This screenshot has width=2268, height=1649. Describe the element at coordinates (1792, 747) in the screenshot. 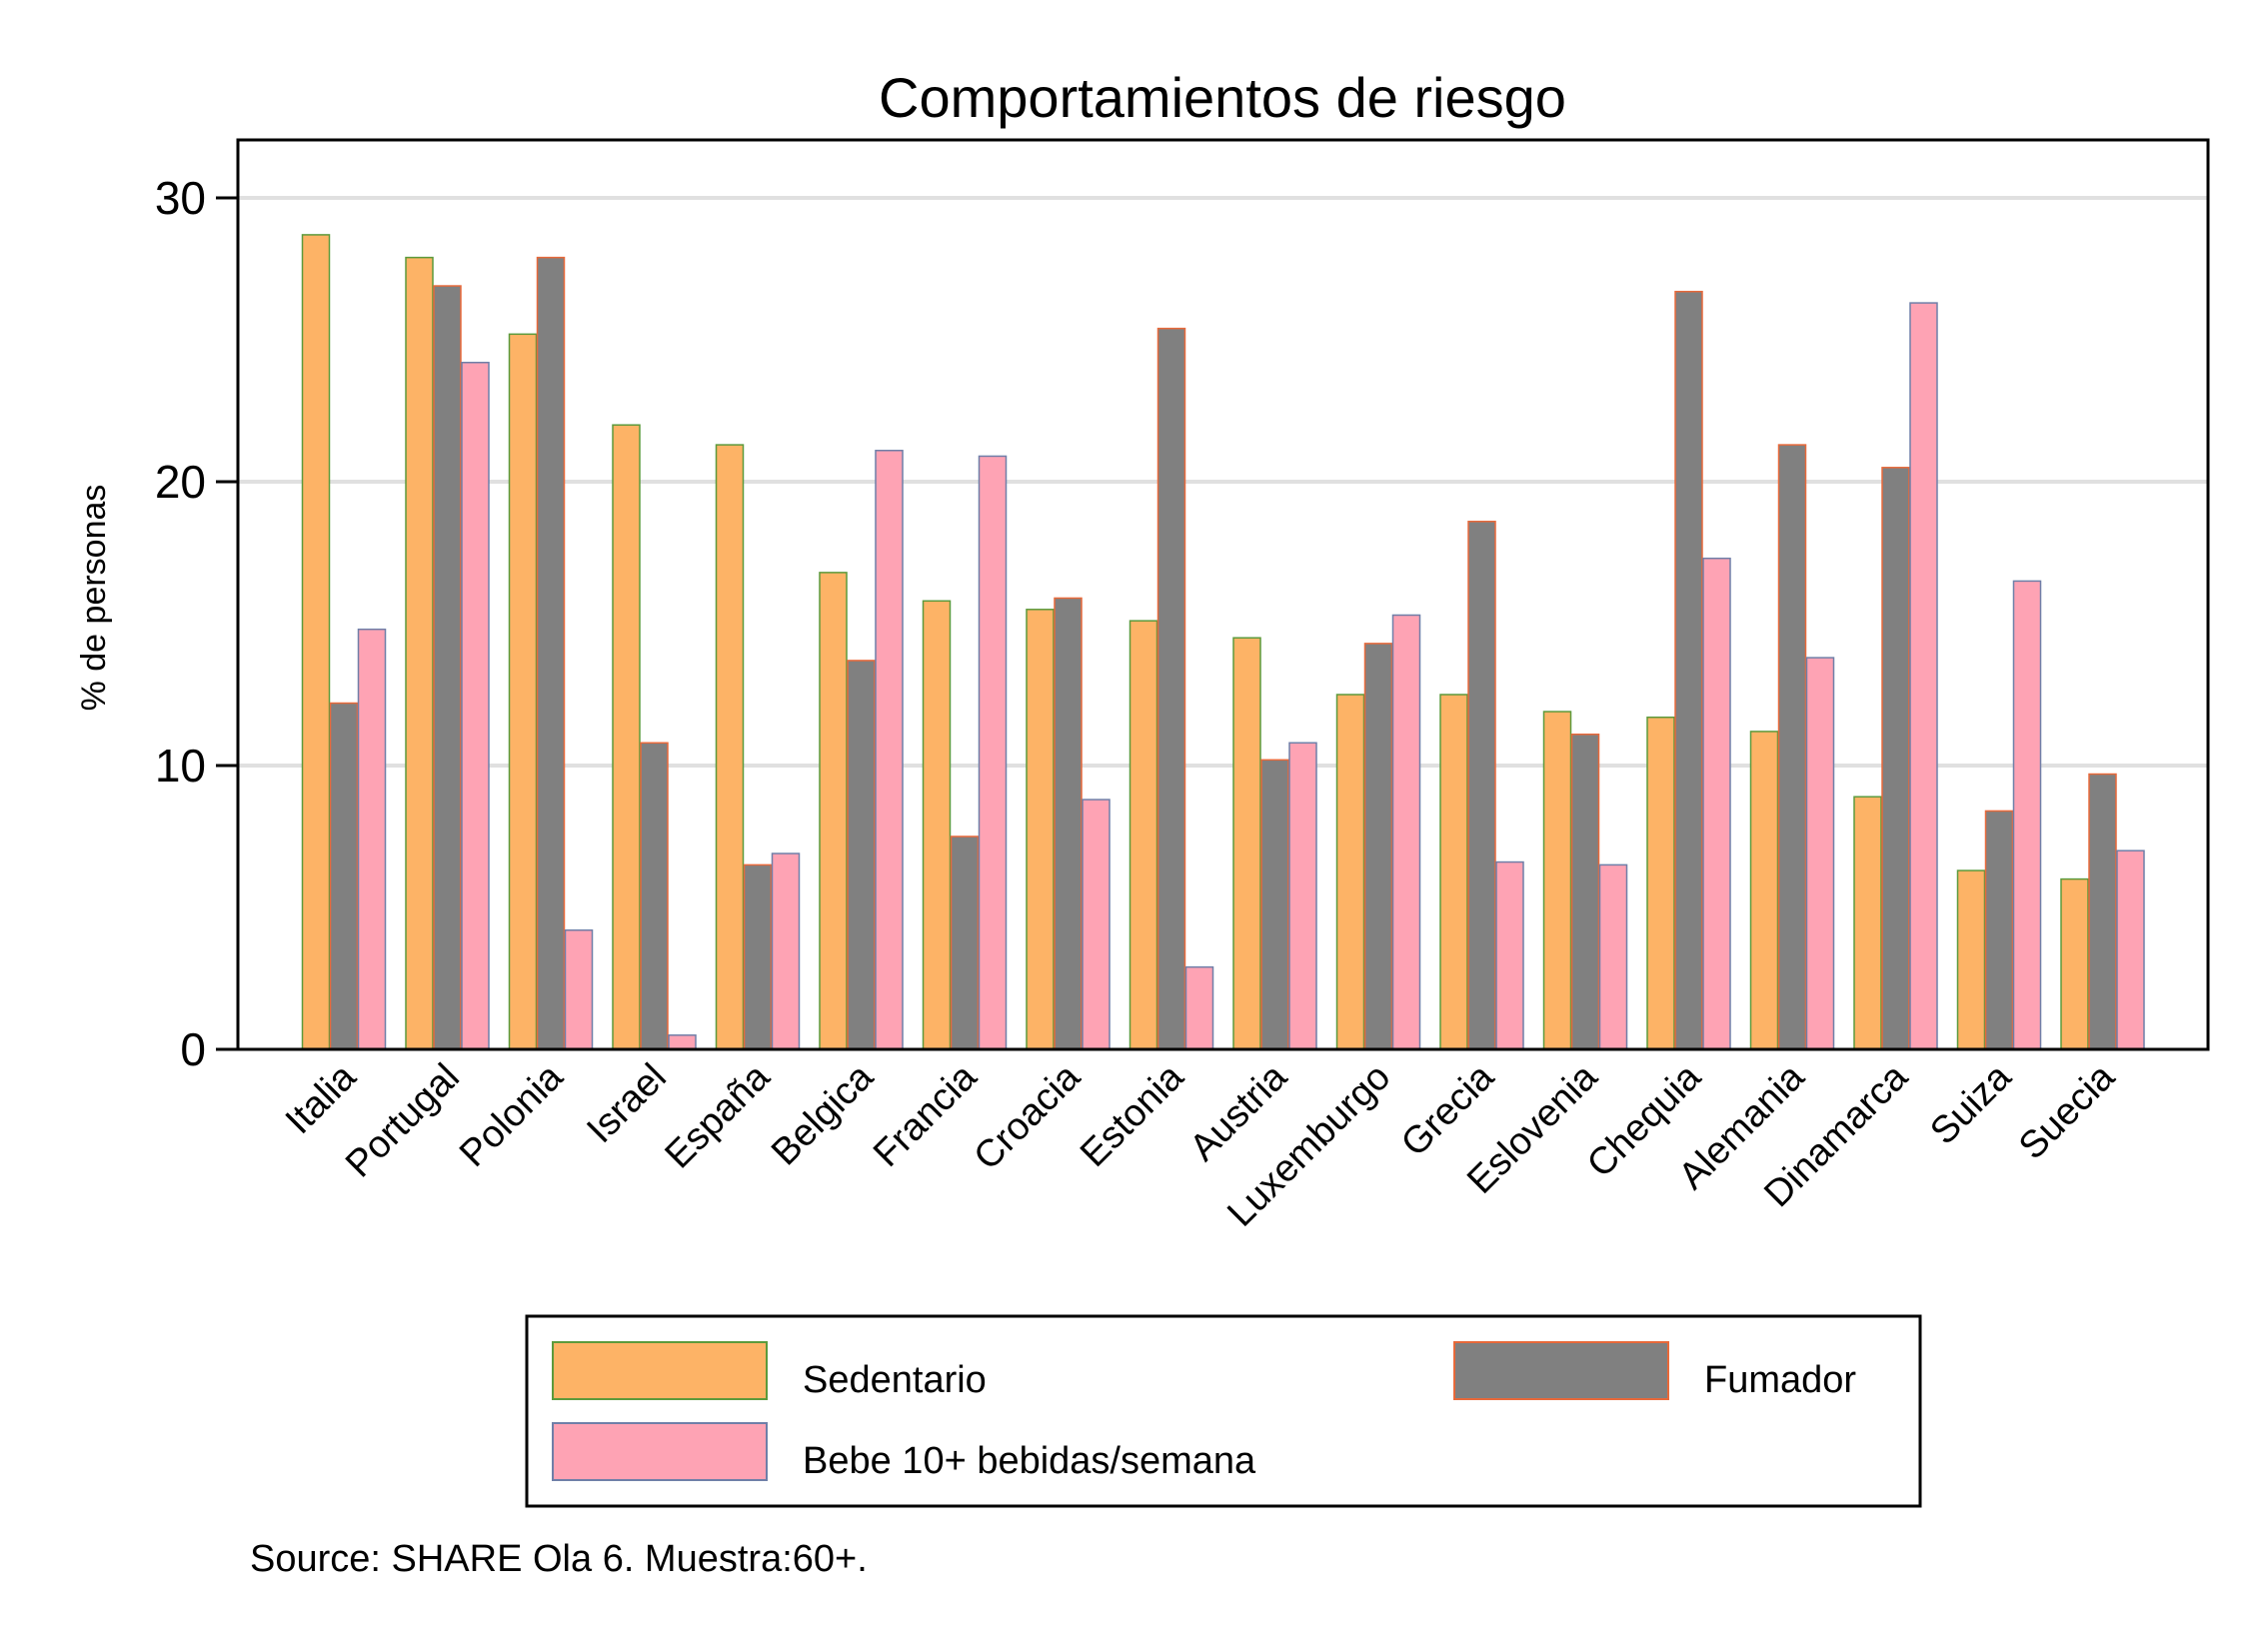

I see `bar-fumador-alemania` at that location.